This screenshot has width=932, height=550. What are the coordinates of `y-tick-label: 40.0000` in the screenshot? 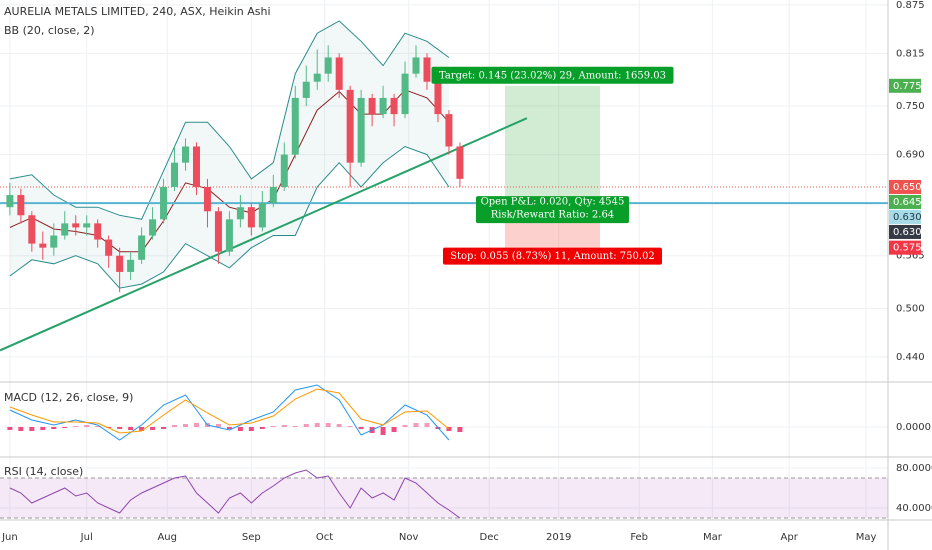 It's located at (914, 508).